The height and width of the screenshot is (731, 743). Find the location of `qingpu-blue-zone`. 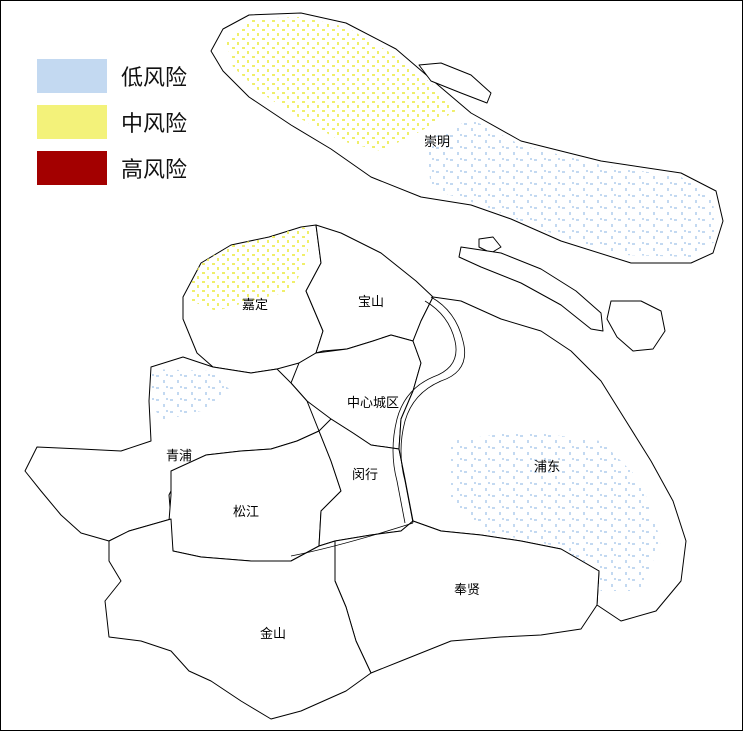

qingpu-blue-zone is located at coordinates (191, 395).